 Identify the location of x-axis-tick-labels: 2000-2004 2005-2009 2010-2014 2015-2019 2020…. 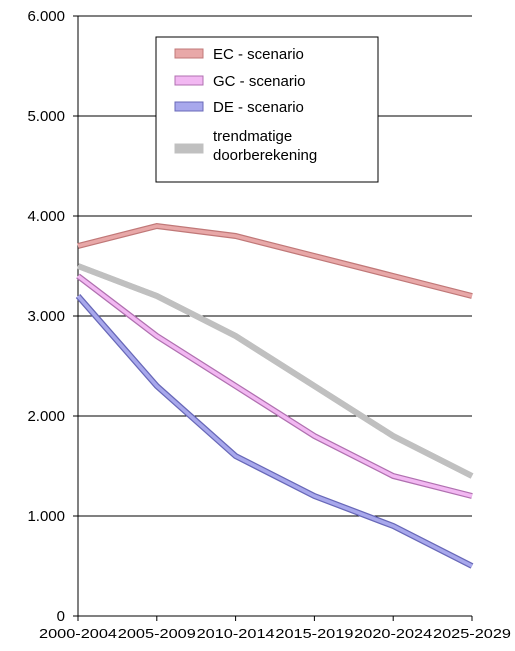
(275, 634).